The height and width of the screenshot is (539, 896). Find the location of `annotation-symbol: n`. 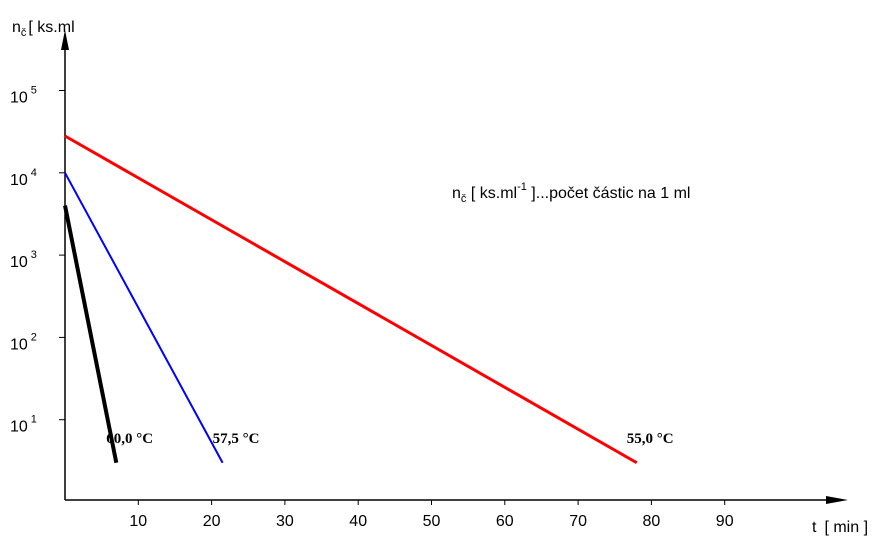

annotation-symbol: n is located at coordinates (456, 193).